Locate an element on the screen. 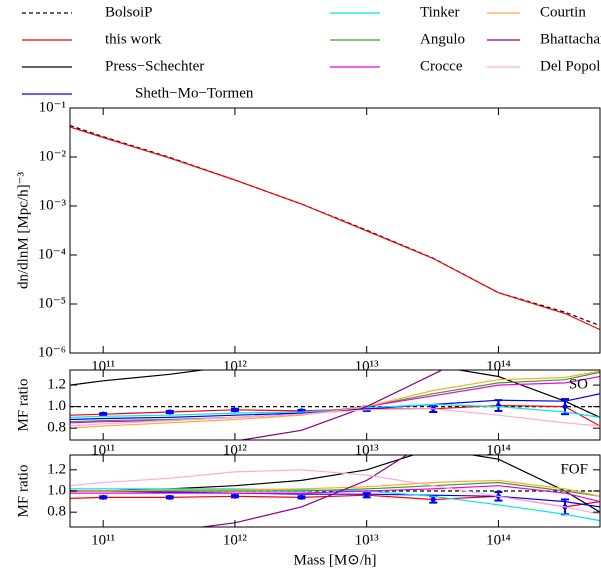 Image resolution: width=601 pixels, height=573 pixels. y-tick-label: 10⁻³ is located at coordinates (53, 205).